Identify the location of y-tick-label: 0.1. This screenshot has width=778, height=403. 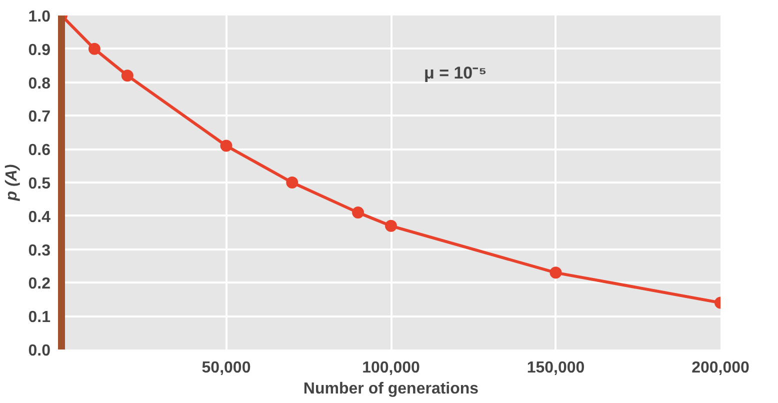
(39, 317).